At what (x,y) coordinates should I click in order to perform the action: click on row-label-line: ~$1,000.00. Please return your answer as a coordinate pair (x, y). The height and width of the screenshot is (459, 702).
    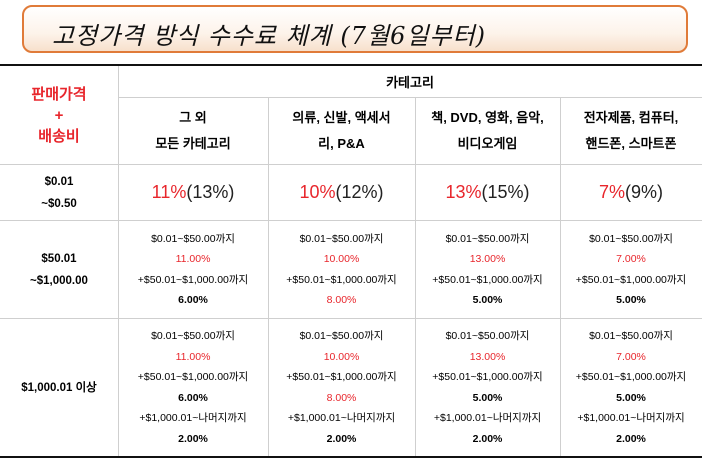
    Looking at the image, I should click on (59, 280).